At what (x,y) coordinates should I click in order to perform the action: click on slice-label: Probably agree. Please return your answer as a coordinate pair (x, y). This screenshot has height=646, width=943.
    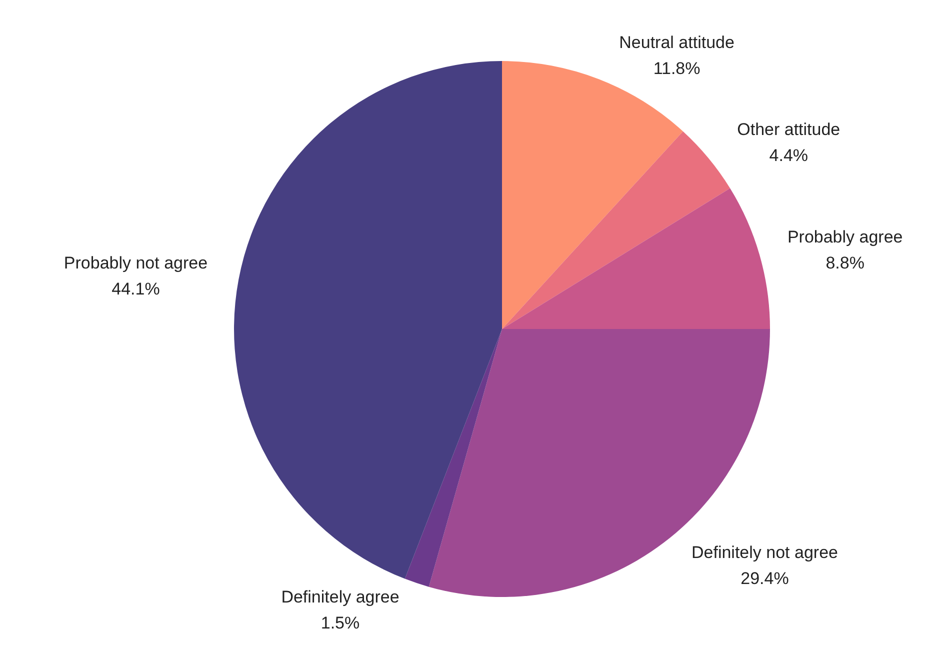
    Looking at the image, I should click on (845, 237).